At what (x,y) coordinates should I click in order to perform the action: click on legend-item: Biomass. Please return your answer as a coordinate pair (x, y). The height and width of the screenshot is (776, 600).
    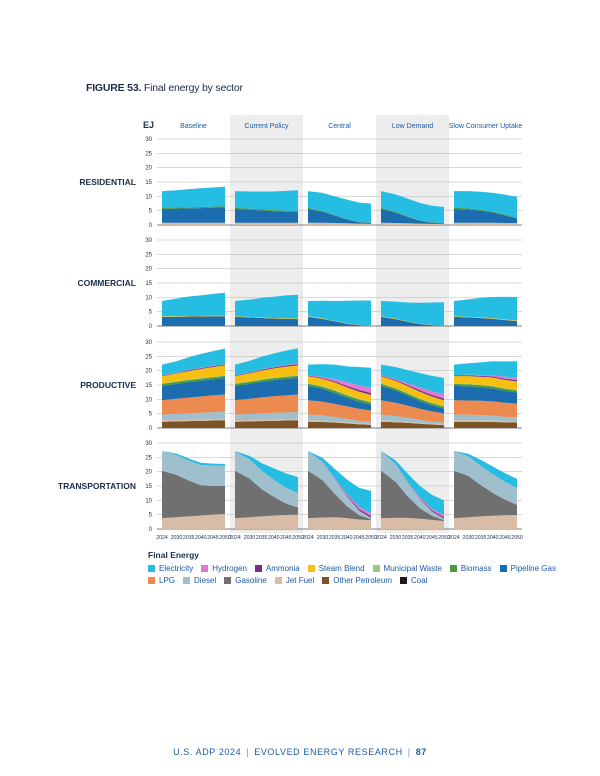
    Looking at the image, I should click on (470, 568).